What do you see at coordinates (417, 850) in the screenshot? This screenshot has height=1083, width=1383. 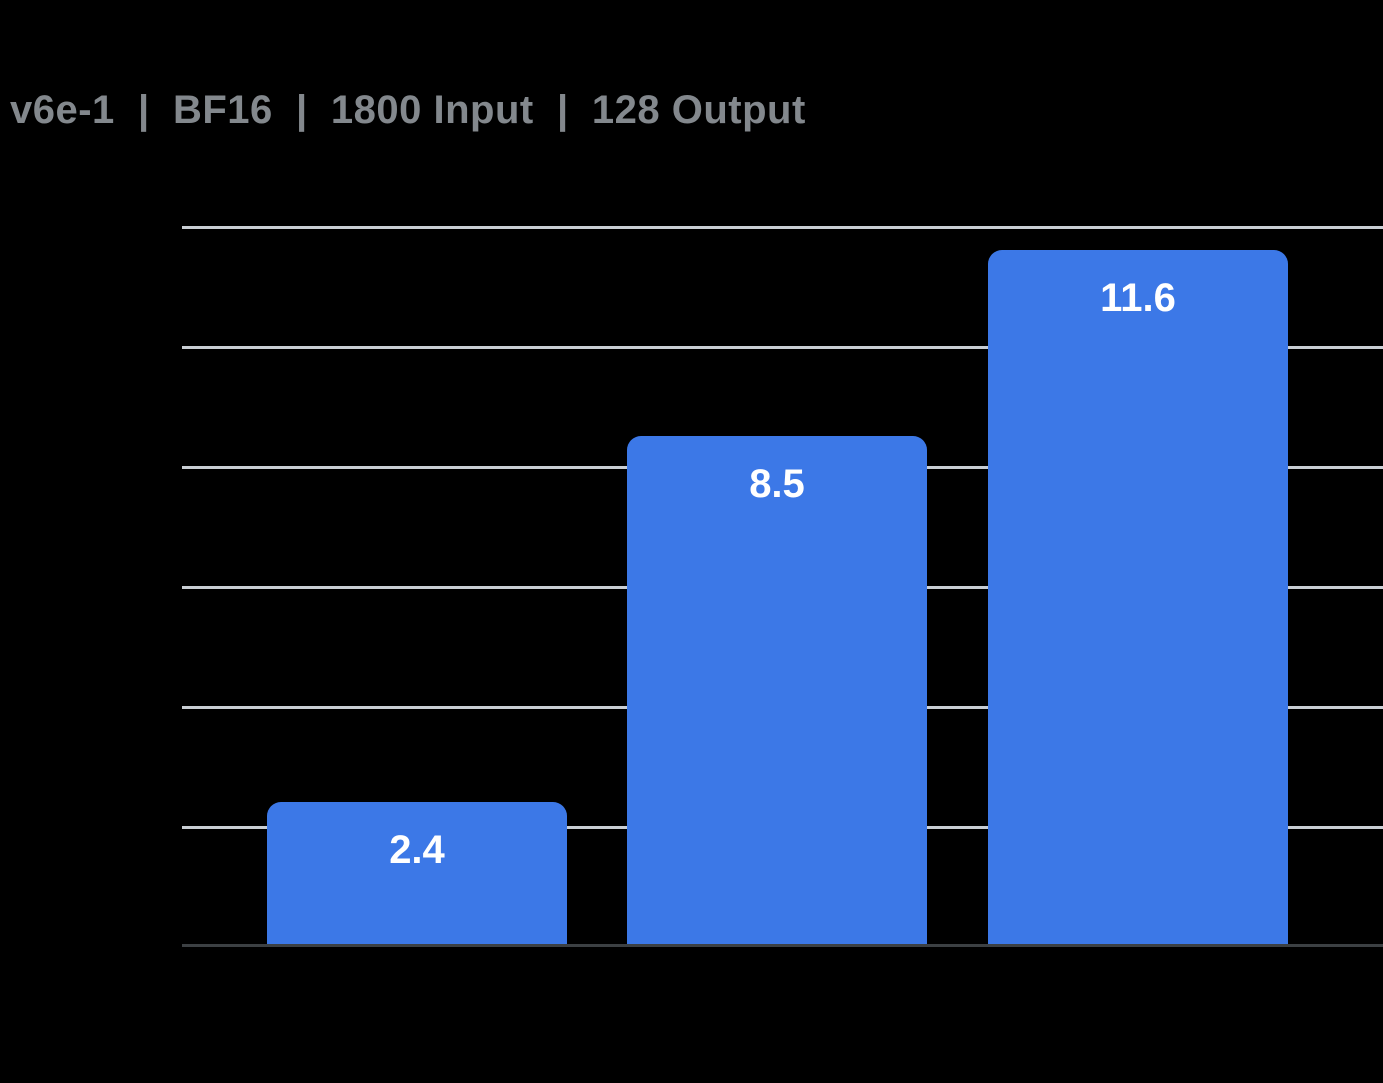 I see `bar-value-label: 2.4` at bounding box center [417, 850].